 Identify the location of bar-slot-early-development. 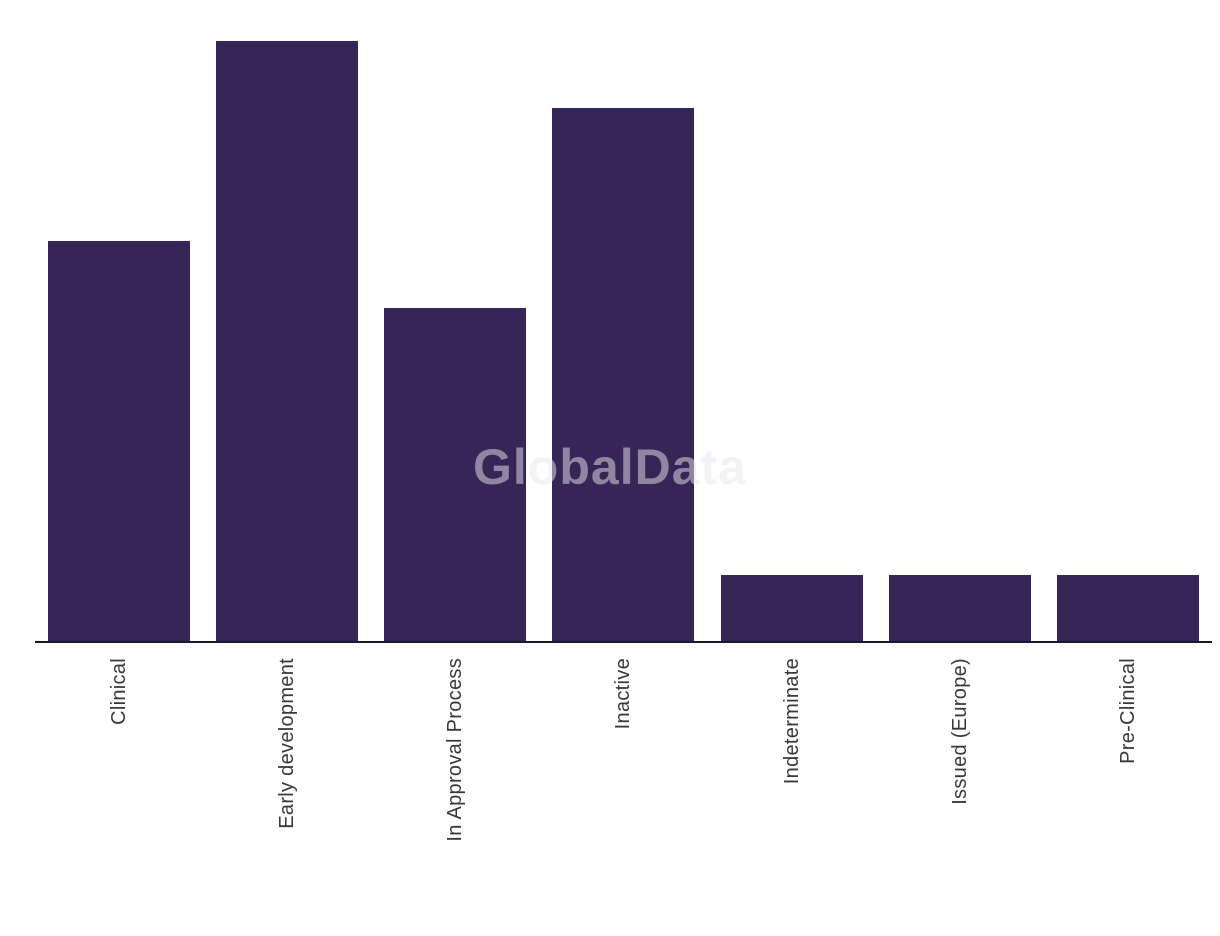
(287, 341).